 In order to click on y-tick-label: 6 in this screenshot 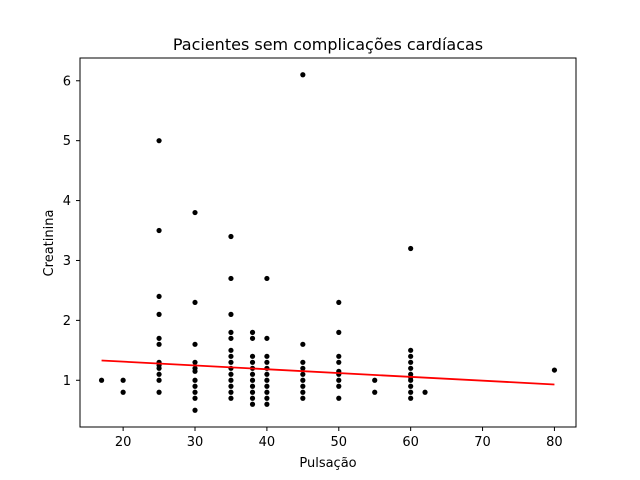, I will do `click(67, 81)`.